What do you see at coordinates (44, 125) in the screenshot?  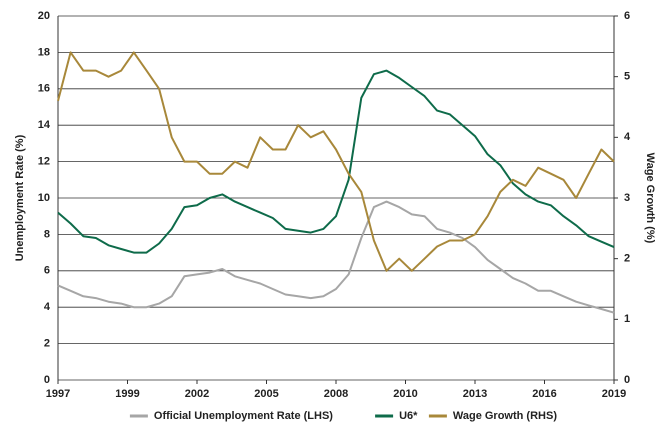 I see `y-tick-label: 14` at bounding box center [44, 125].